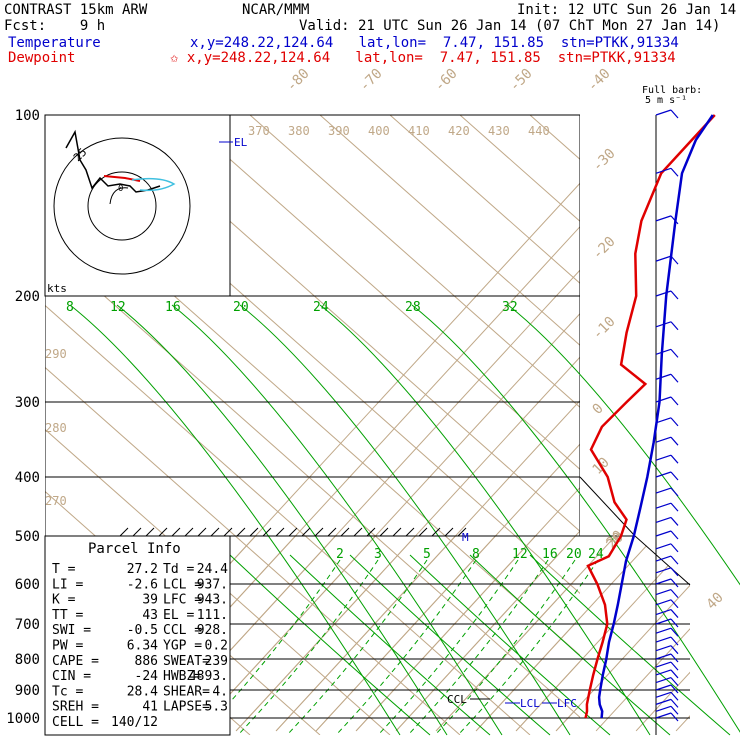 The width and height of the screenshot is (740, 740). Describe the element at coordinates (142, 630) in the screenshot. I see `parcel-value: -0.5` at that location.